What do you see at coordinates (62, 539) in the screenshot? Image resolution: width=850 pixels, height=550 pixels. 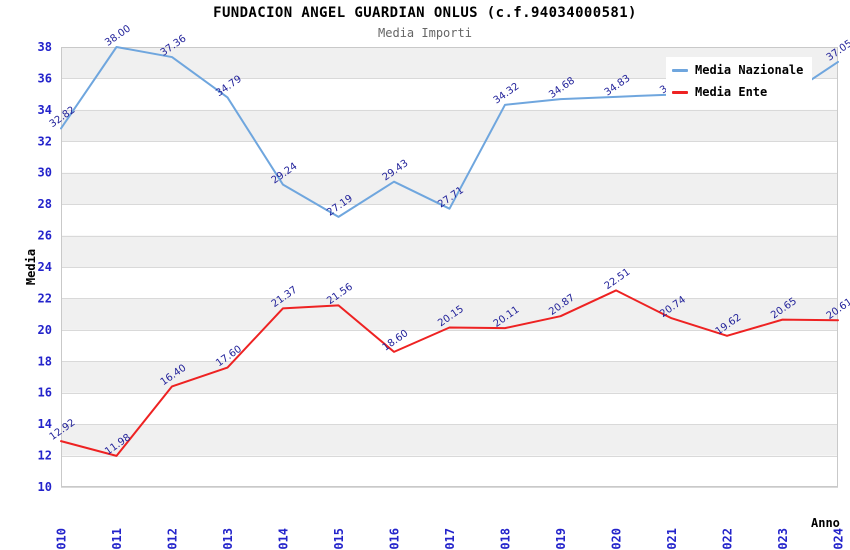 I see `x-tick-label: 2010` at bounding box center [62, 539].